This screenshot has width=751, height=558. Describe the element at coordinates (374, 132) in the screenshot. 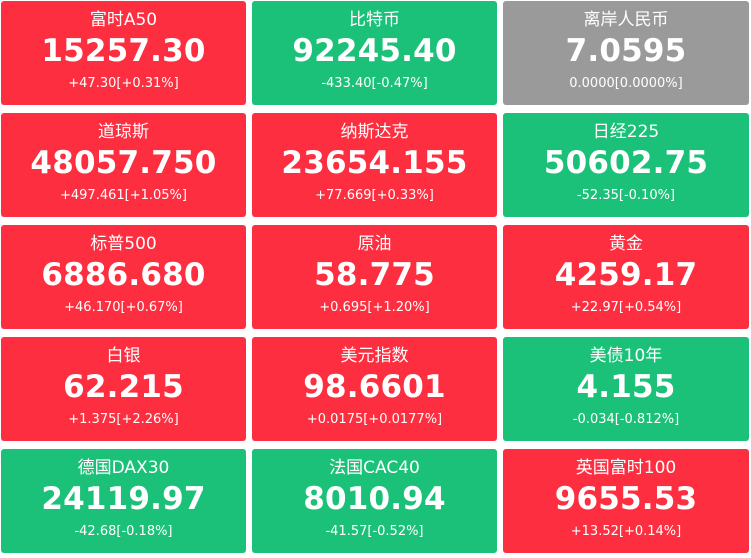

I see `quote-name: 纳斯达克` at that location.